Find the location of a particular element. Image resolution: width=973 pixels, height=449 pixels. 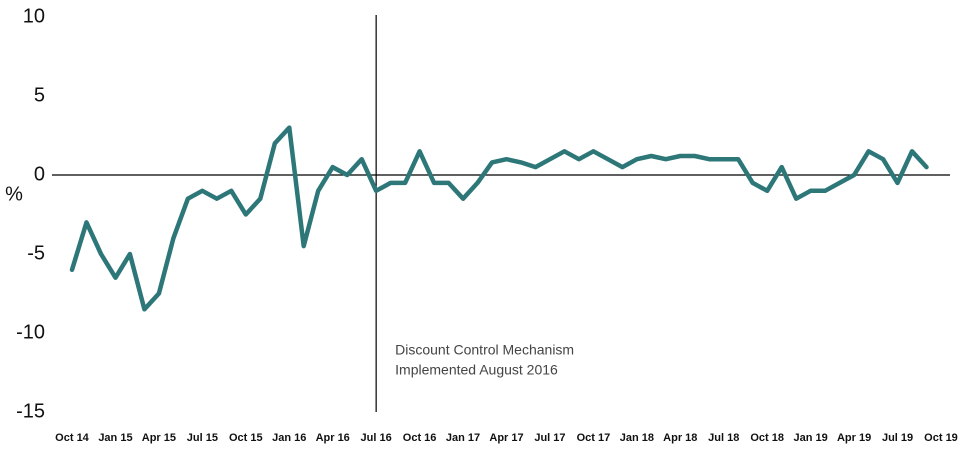

annotation-text: Discount Control Mechanism is located at coordinates (484, 350).